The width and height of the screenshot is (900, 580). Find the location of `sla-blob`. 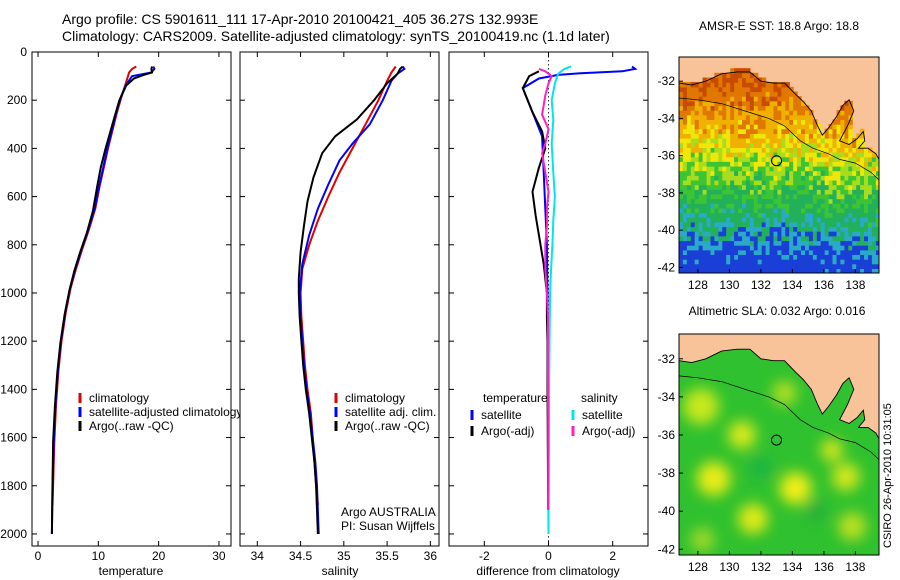

sla-blob is located at coordinates (795, 488).